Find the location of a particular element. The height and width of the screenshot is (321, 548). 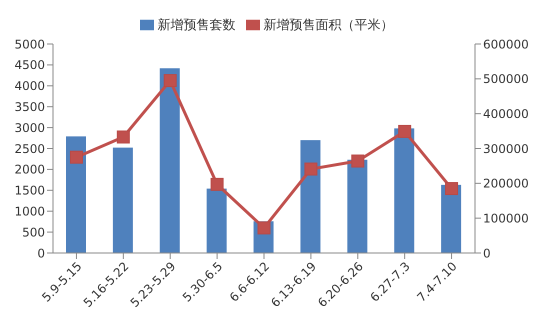

y-tick-label: 4500 is located at coordinates (29, 65).